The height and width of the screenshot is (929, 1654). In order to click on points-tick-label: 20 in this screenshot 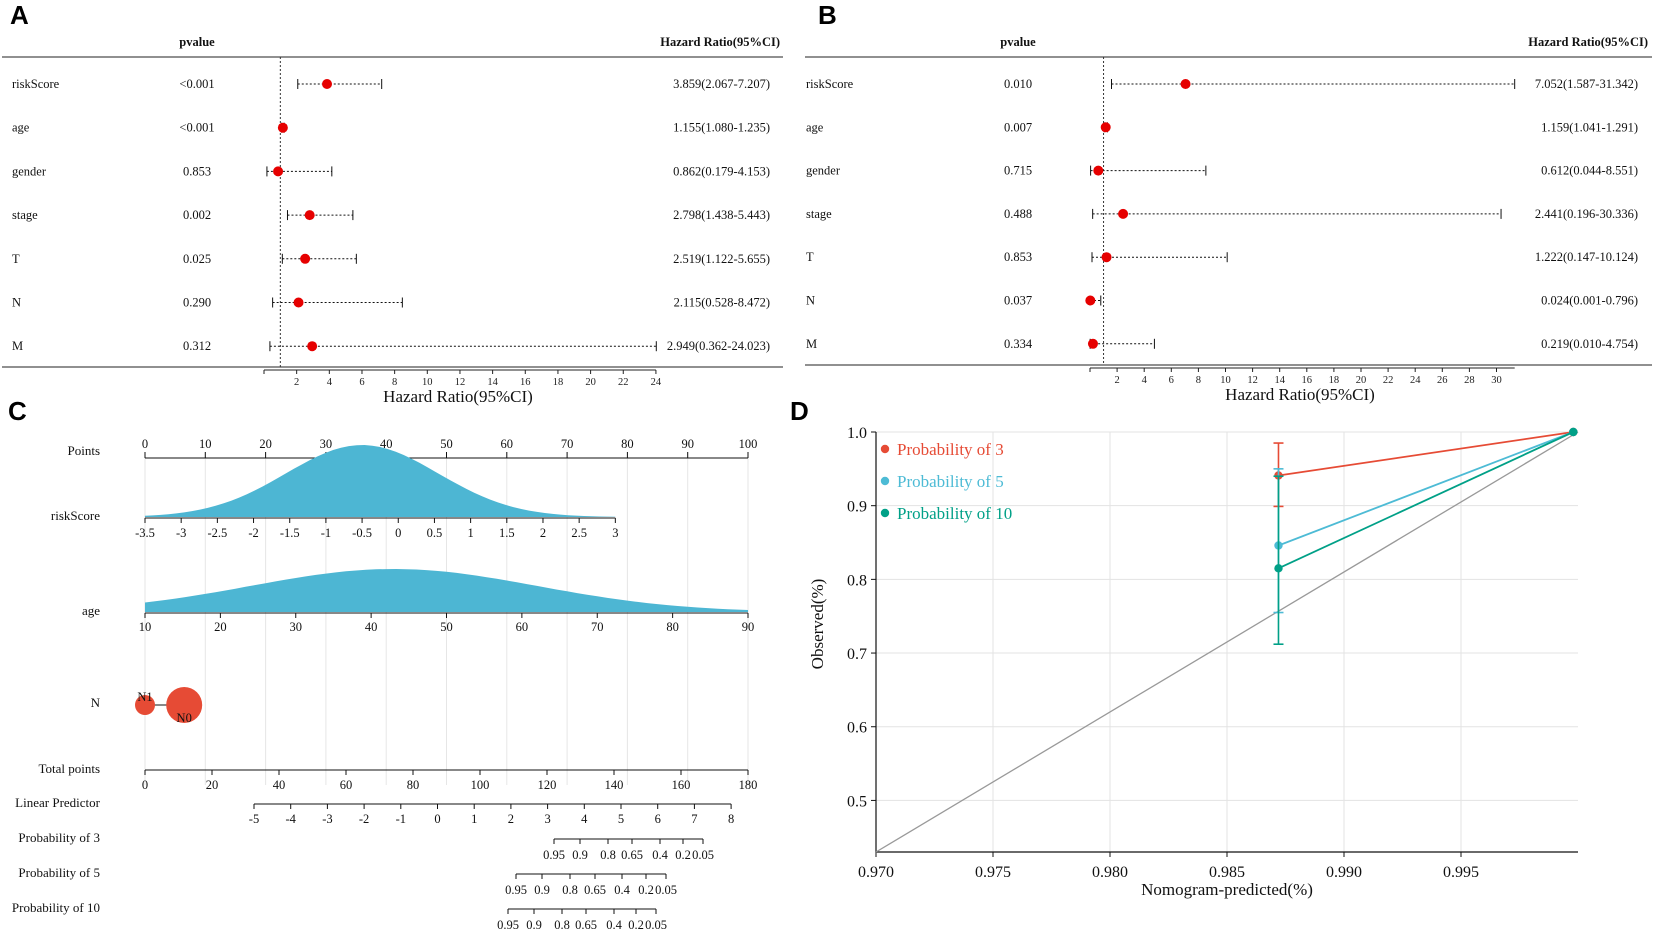, I will do `click(265, 444)`.